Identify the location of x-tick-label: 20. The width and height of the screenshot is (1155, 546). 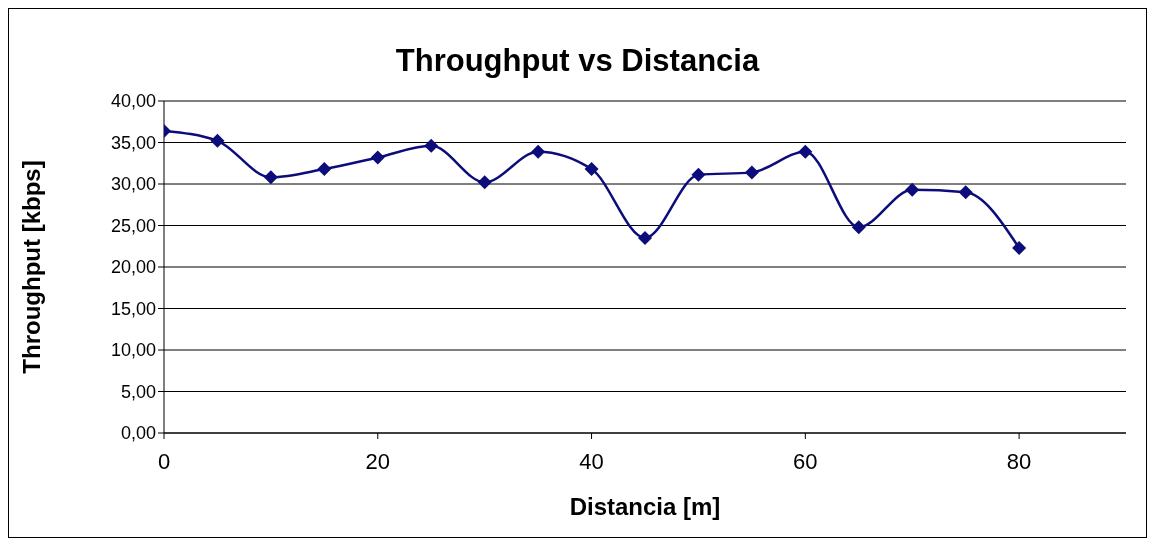
(378, 461).